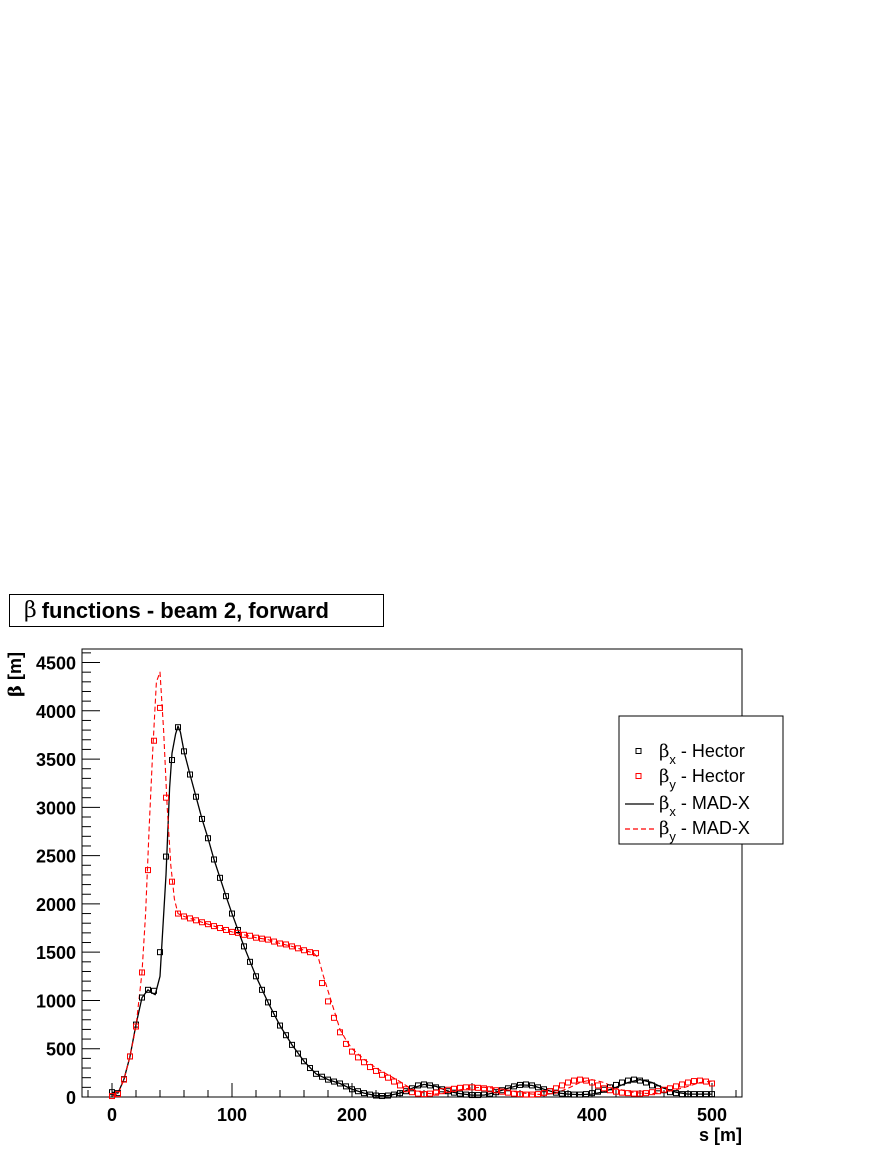  I want to click on y-tick-label: 3500, so click(56, 760).